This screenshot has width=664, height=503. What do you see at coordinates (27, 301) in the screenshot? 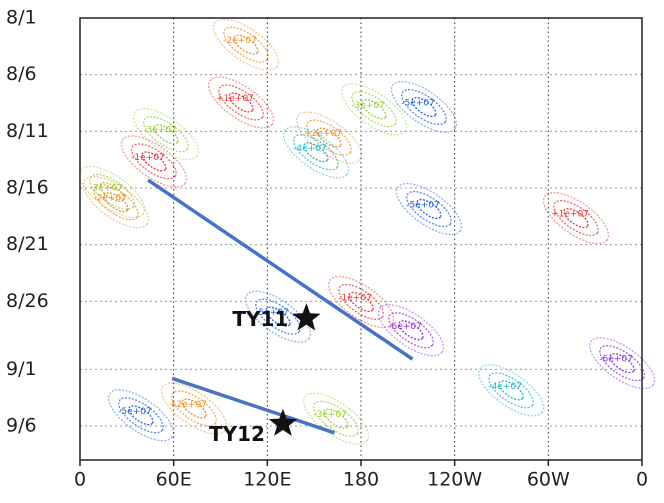
I see `y-tick-label: 8/26` at bounding box center [27, 301].